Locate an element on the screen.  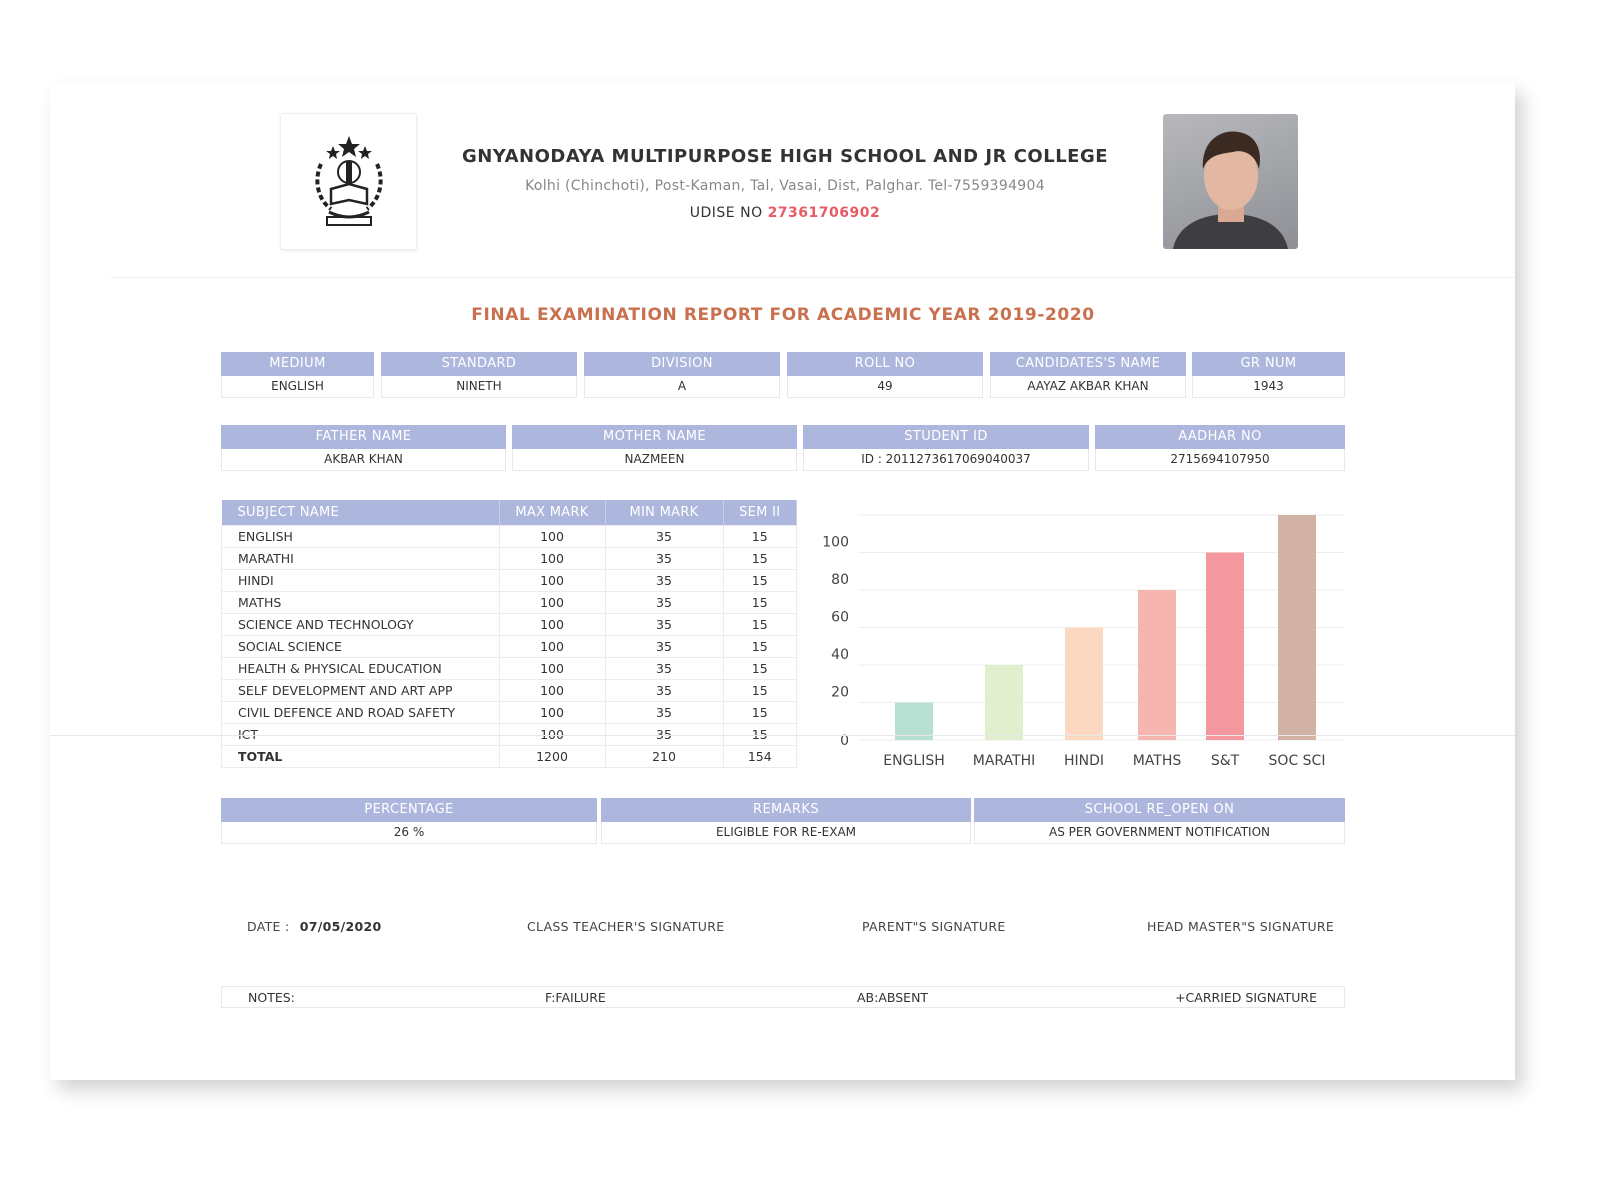
info-value: ELIGIBLE FOR RE-EXAM is located at coordinates (786, 833).